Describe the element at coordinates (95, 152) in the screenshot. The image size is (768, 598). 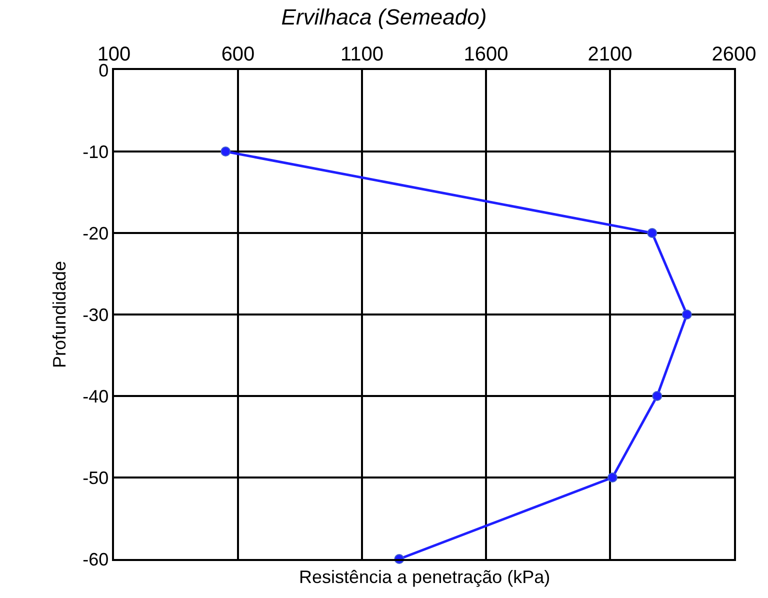
I see `y-tick-label: -10` at that location.